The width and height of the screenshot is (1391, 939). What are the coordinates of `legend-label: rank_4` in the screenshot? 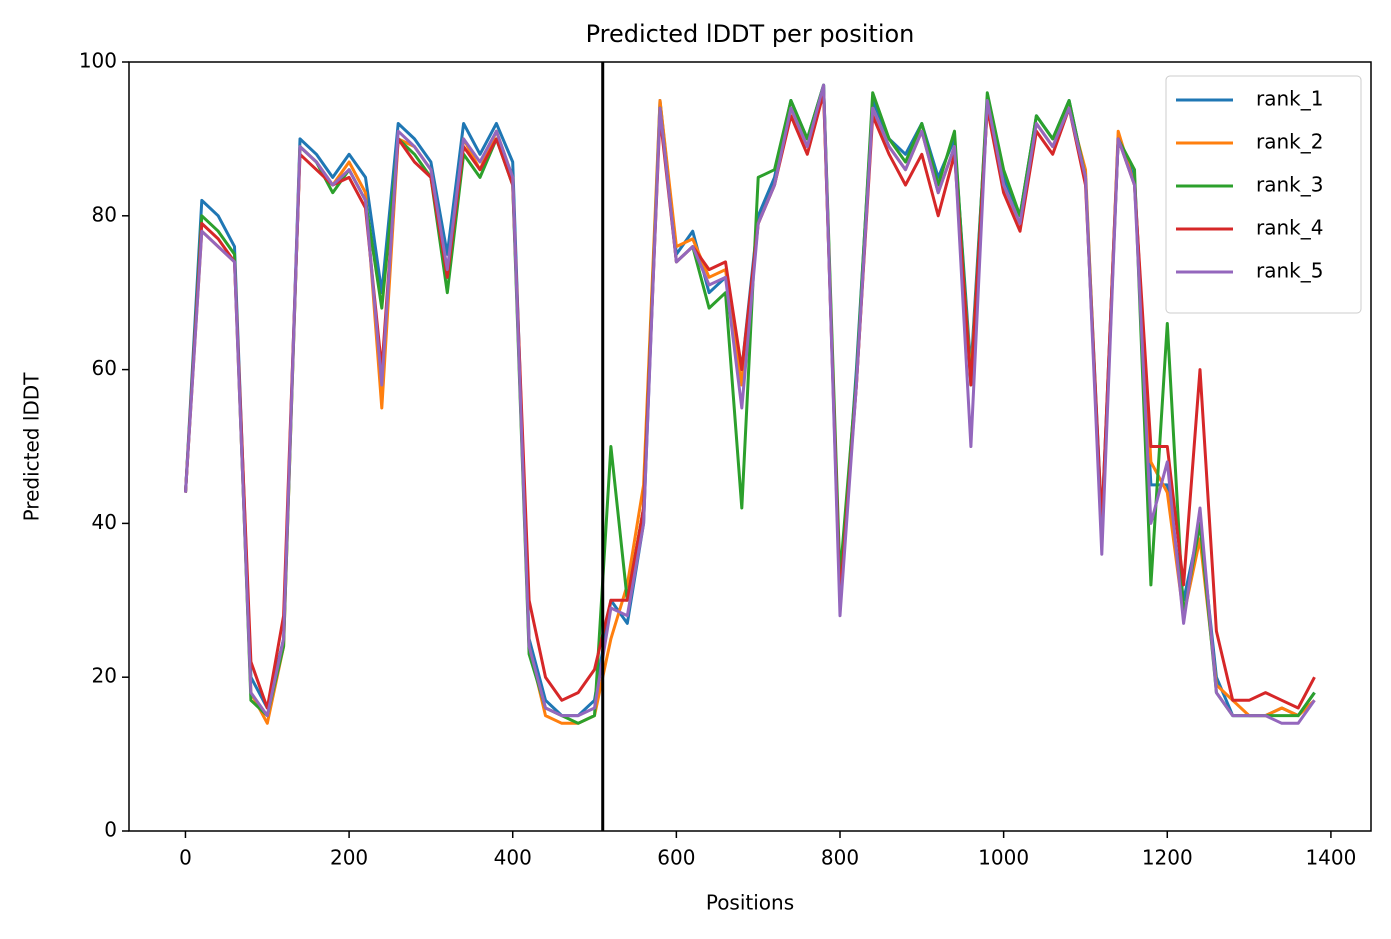 It's located at (1289, 228).